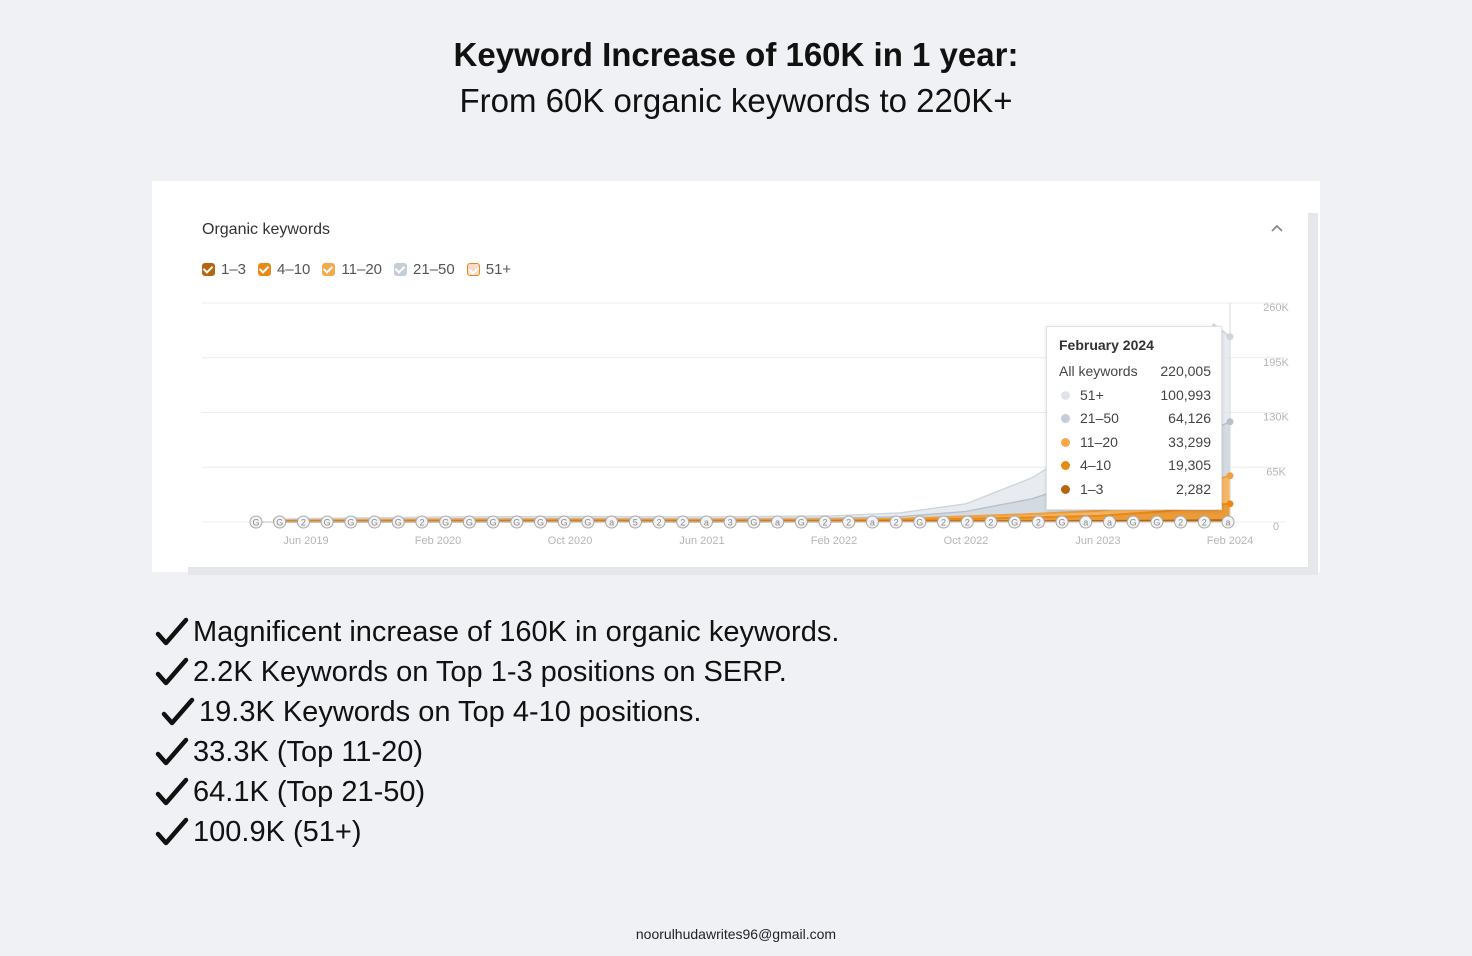 The height and width of the screenshot is (956, 1472). I want to click on x-tick-label: Feb 2022, so click(834, 541).